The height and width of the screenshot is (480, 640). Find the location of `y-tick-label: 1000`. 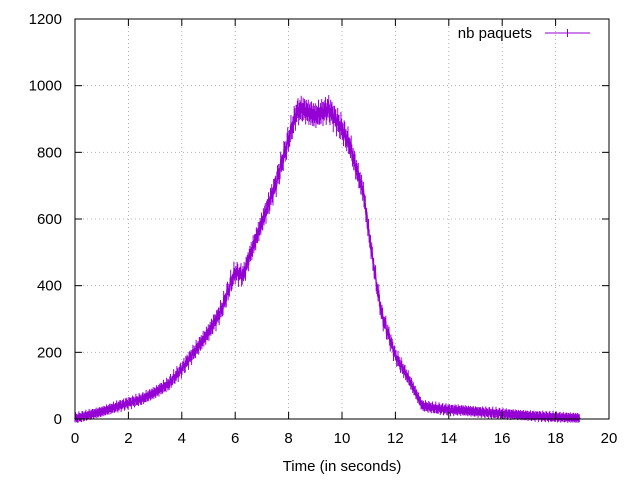

y-tick-label: 1000 is located at coordinates (45, 86).